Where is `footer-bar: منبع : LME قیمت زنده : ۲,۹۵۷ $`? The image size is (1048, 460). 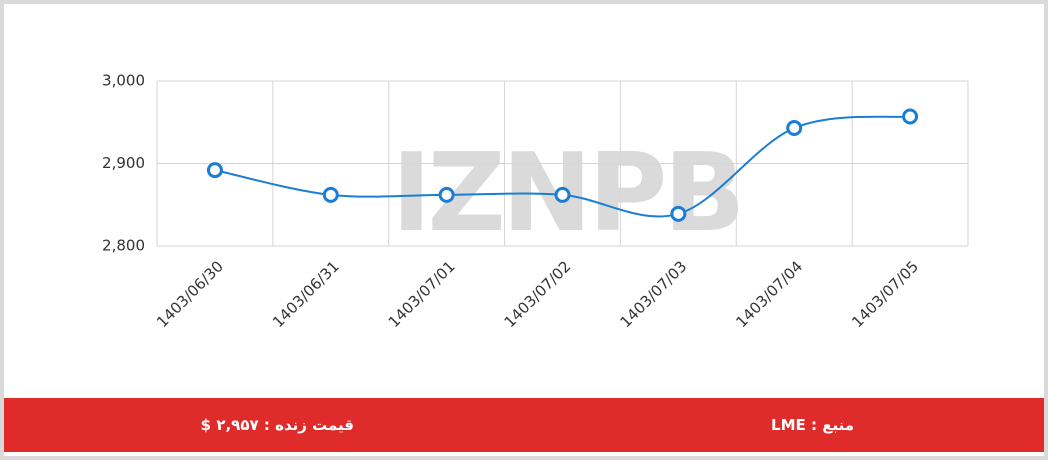
footer-bar: منبع : LME قیمت زنده : ۲,۹۵۷ $ is located at coordinates (524, 425).